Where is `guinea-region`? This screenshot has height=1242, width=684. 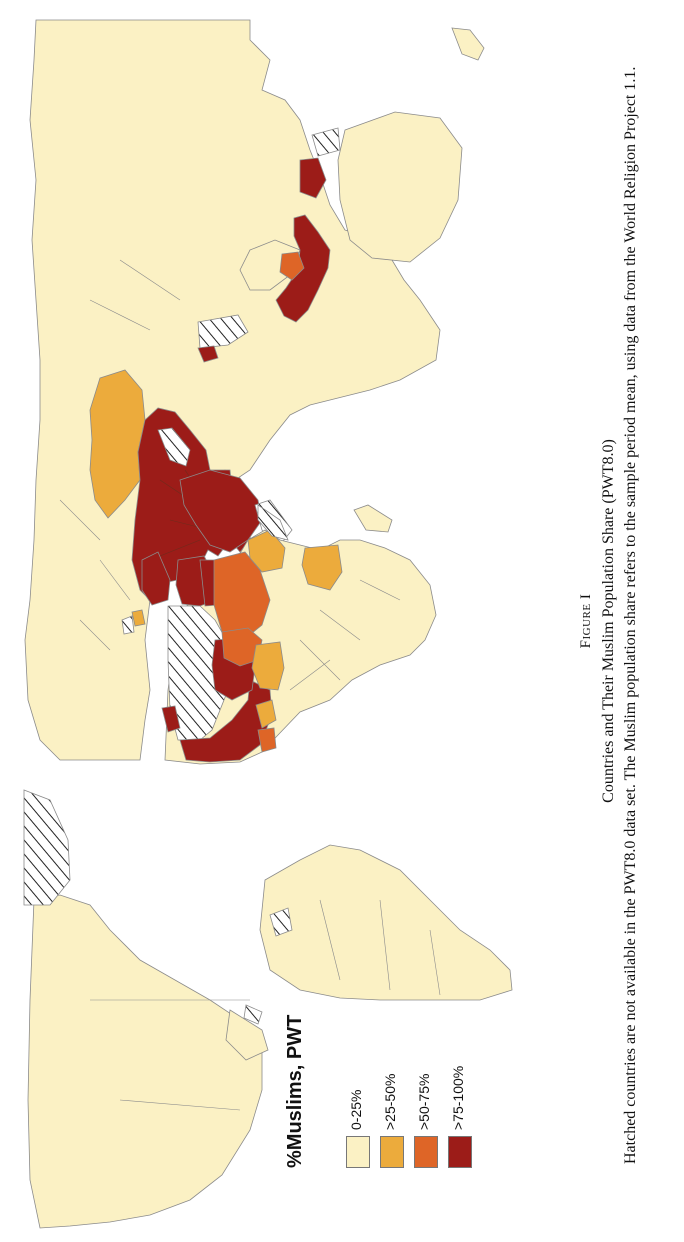 guinea-region is located at coordinates (267, 740).